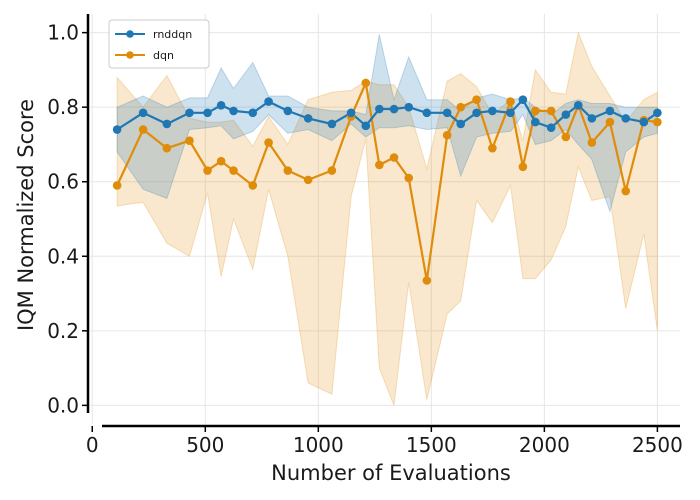  I want to click on y-tick-label: 0.6, so click(63, 182).